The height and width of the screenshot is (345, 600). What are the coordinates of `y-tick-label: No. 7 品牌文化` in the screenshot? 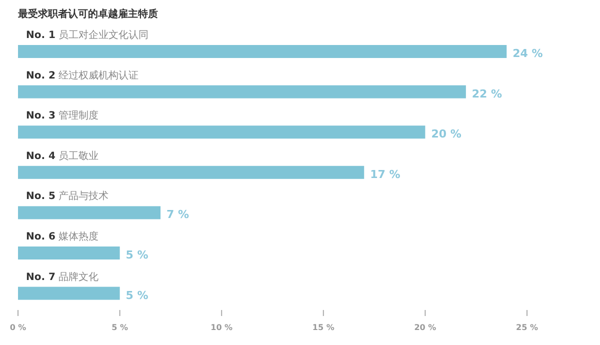 It's located at (62, 276).